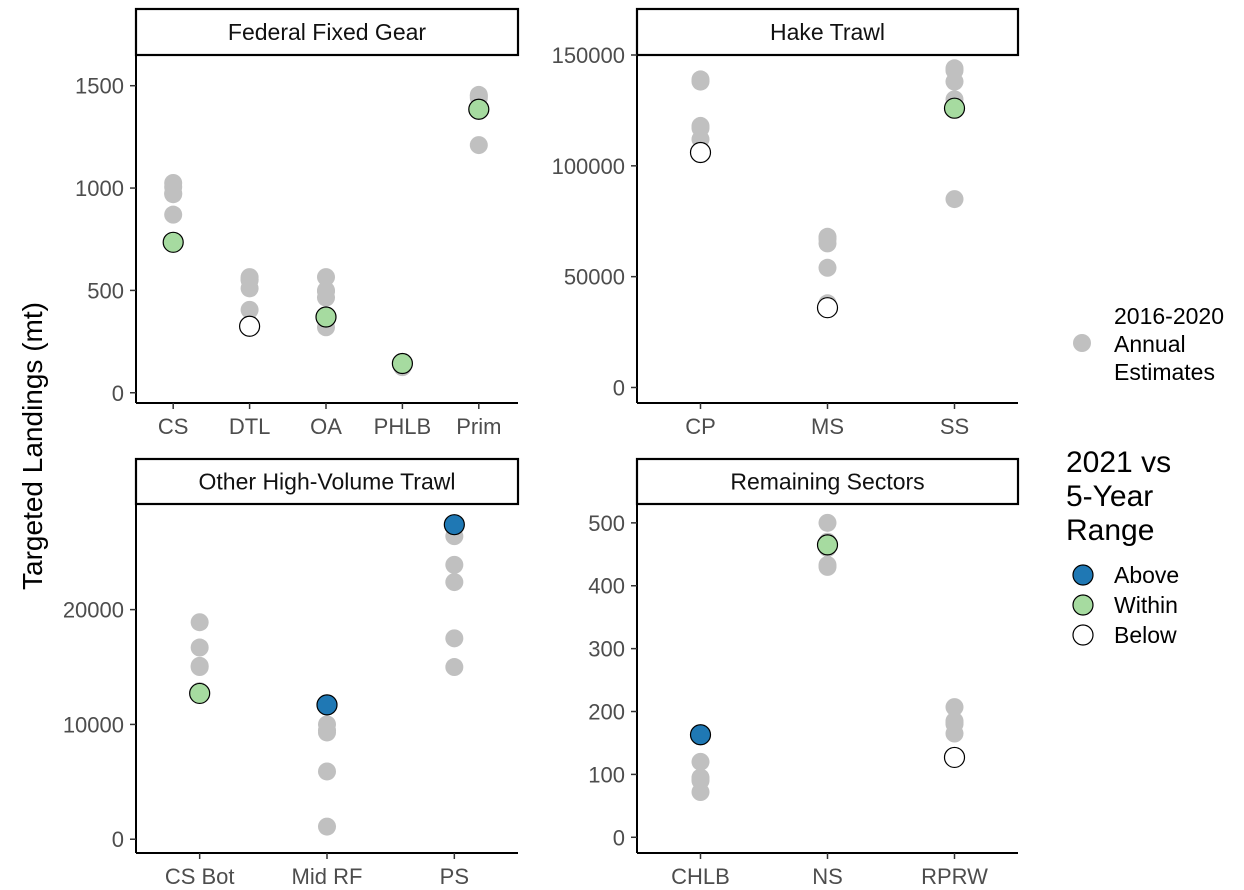  Describe the element at coordinates (93, 724) in the screenshot. I see `y-tick-label: 10000` at that location.